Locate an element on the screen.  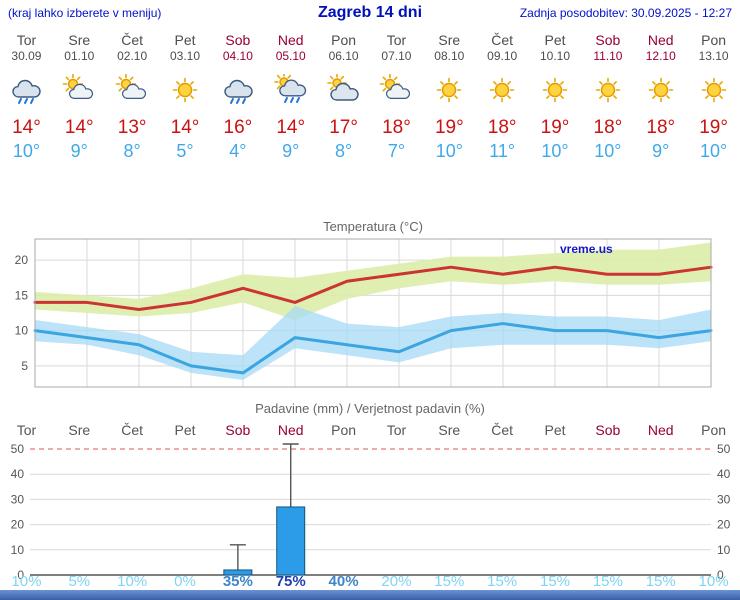
precip-y-tick-right: 10 is located at coordinates (724, 550).